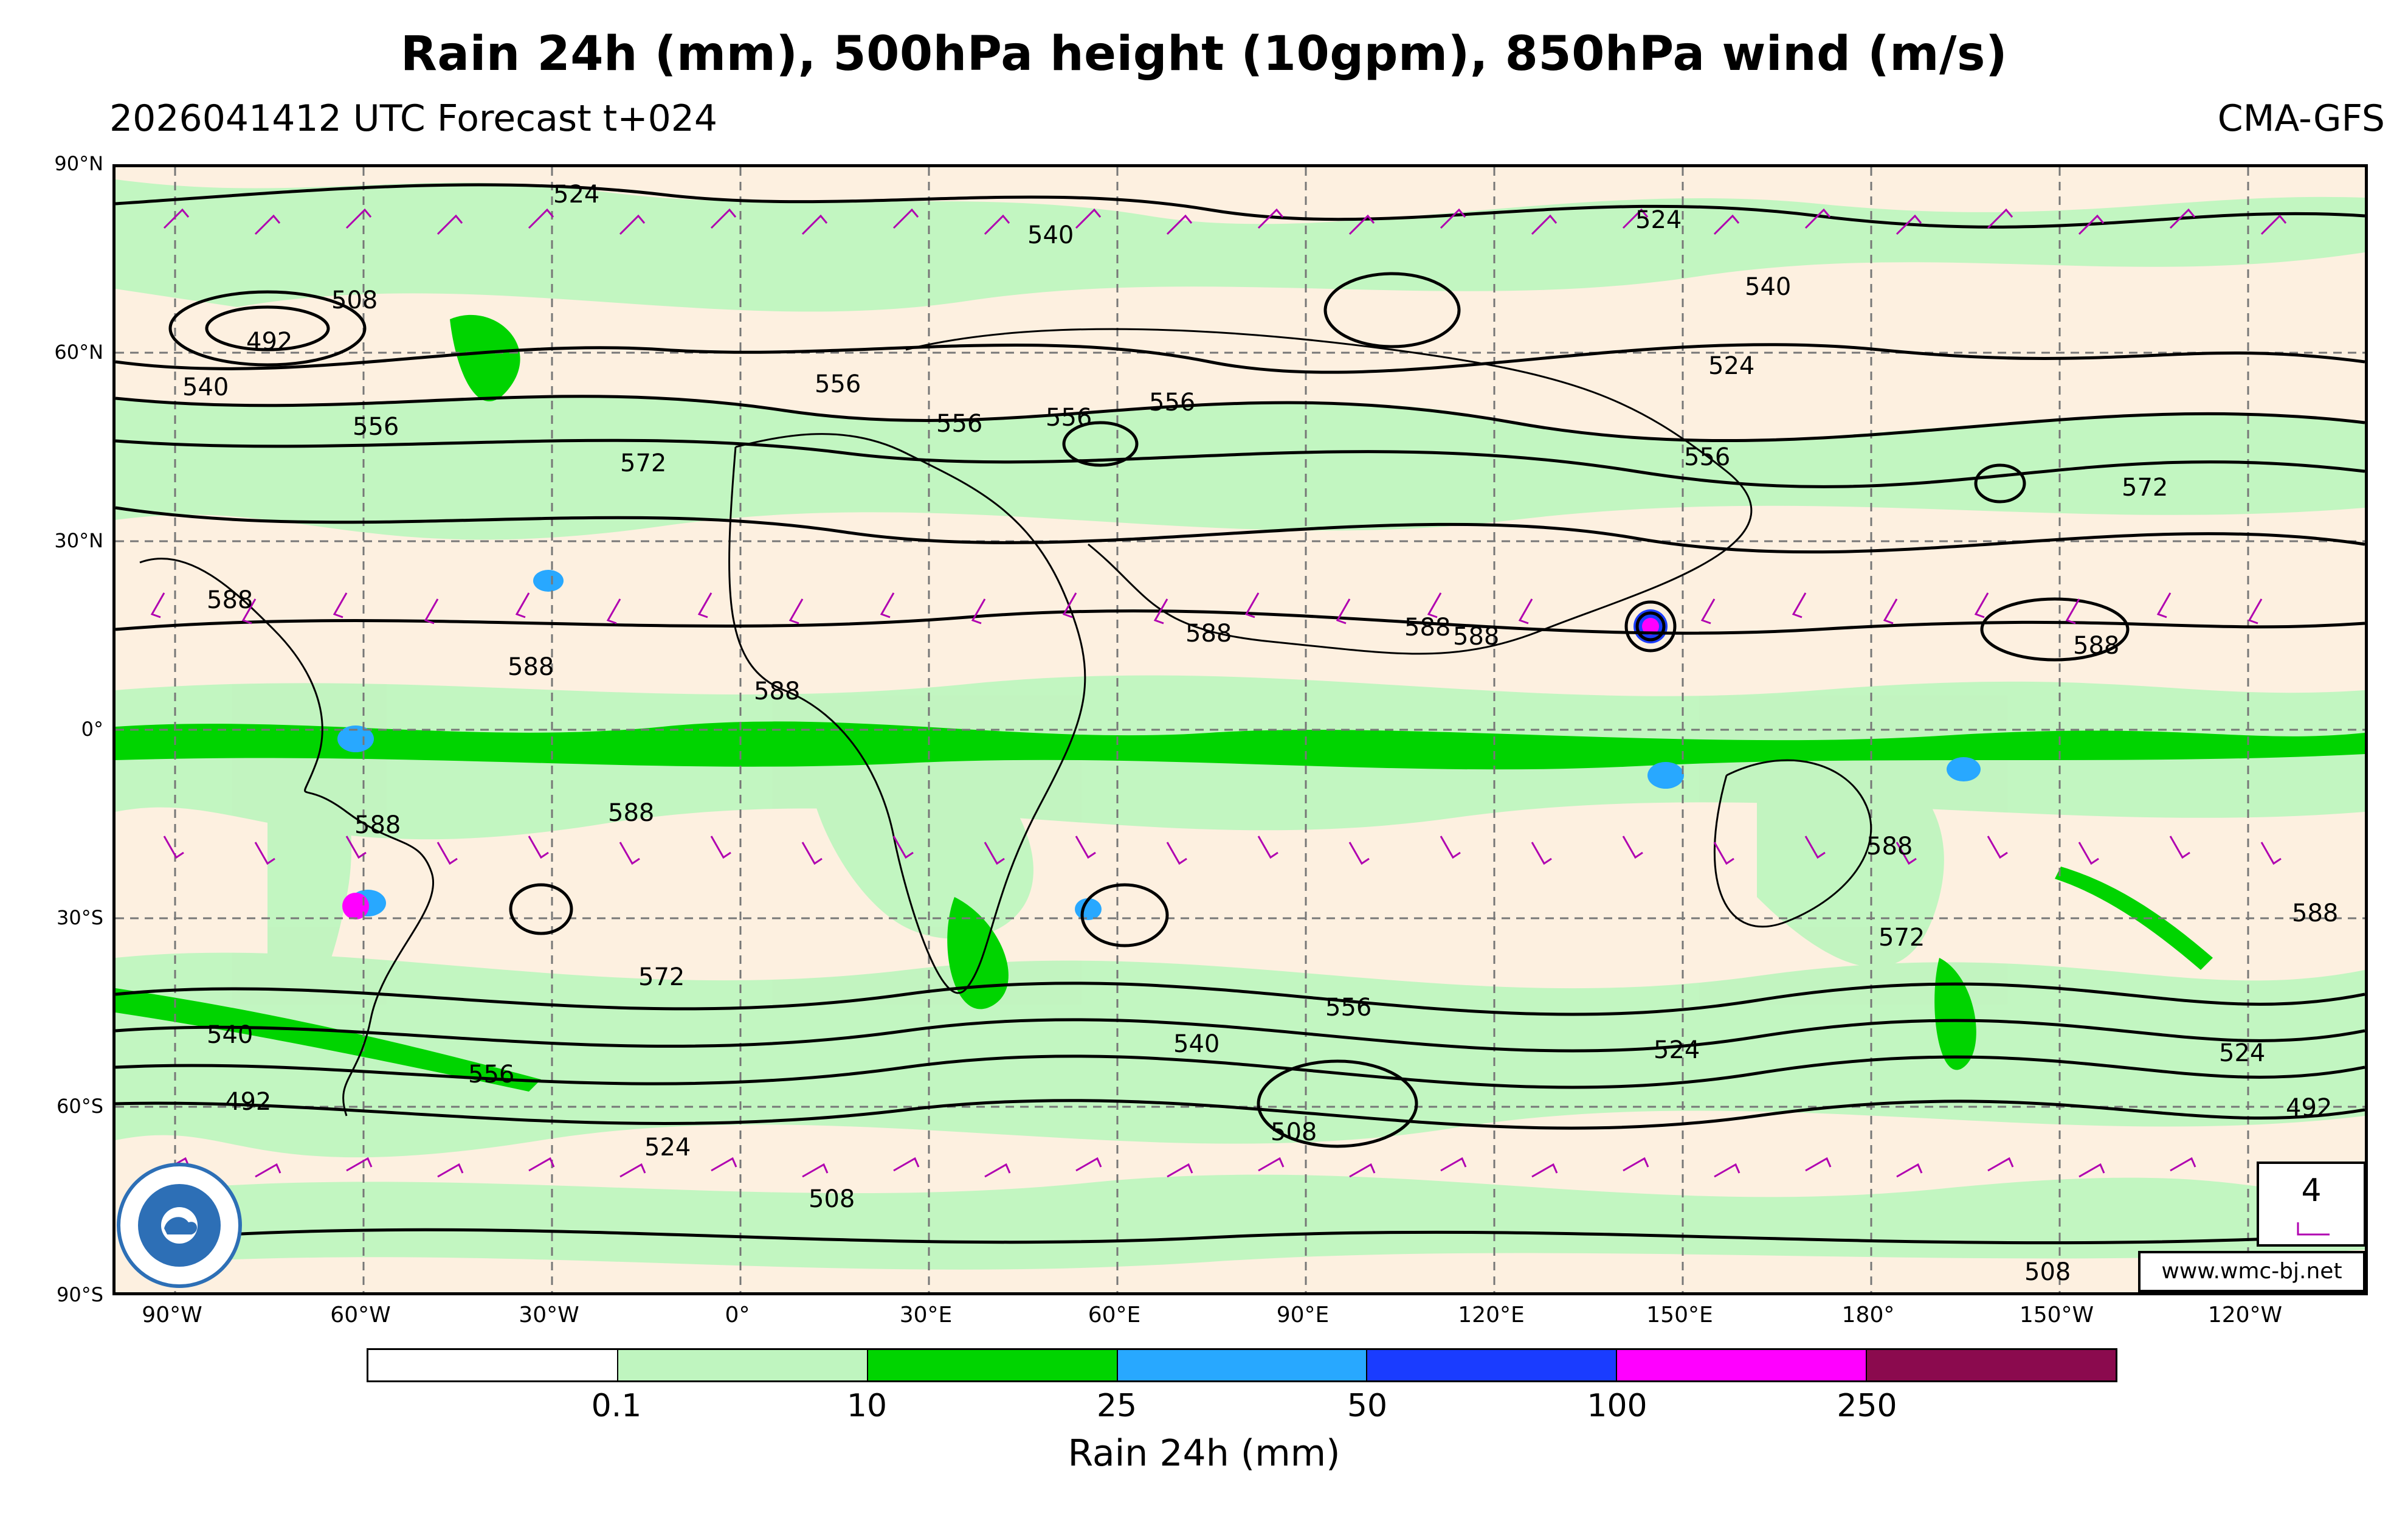 The image size is (2408, 1513). What do you see at coordinates (2251, 1271) in the screenshot?
I see `credit-link: www.wmc-bj.net` at bounding box center [2251, 1271].